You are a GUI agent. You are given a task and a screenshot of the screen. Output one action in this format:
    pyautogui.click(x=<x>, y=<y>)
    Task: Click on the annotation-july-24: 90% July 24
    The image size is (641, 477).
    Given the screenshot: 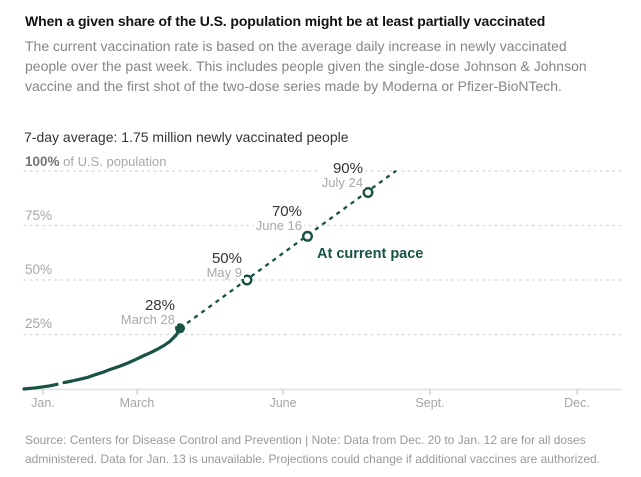 What is the action you would take?
    pyautogui.click(x=342, y=175)
    